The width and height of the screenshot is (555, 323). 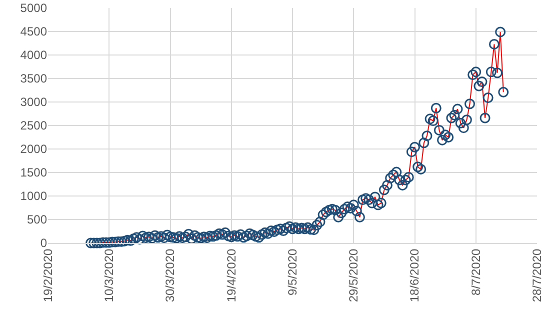 What do you see at coordinates (415, 275) in the screenshot?
I see `x-tick-label: 18/6/2020` at bounding box center [415, 275].